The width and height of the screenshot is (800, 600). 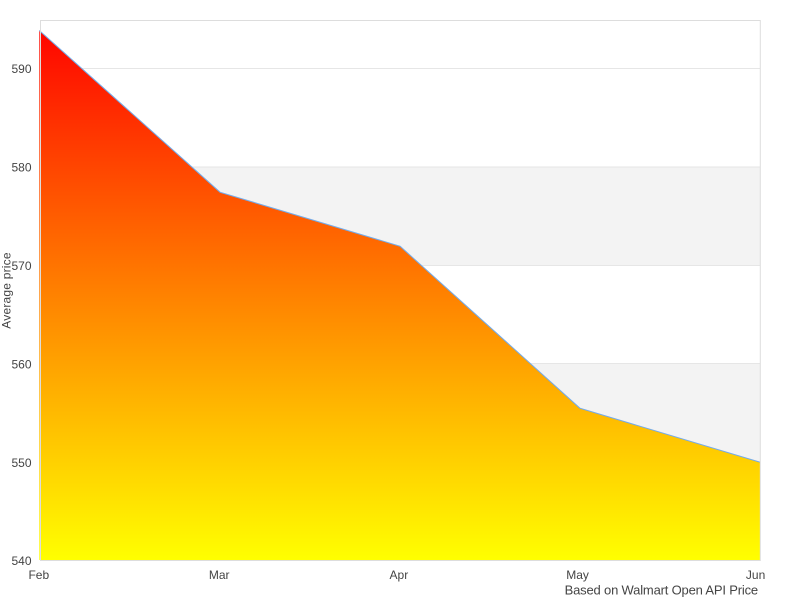 What do you see at coordinates (21, 168) in the screenshot?
I see `svg-text: 580` at bounding box center [21, 168].